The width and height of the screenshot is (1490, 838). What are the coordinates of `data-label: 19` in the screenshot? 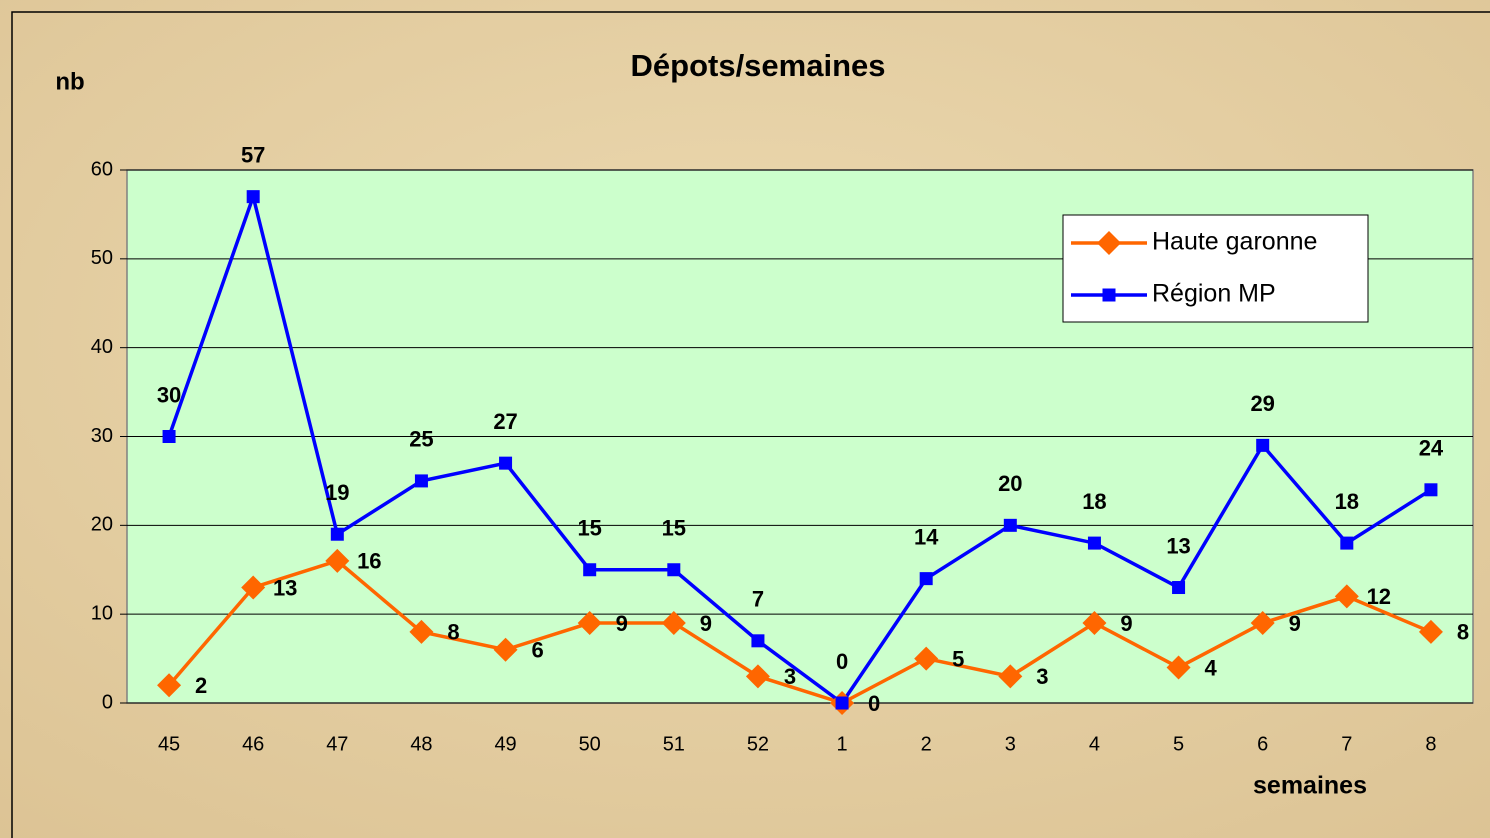 It's located at (337, 492).